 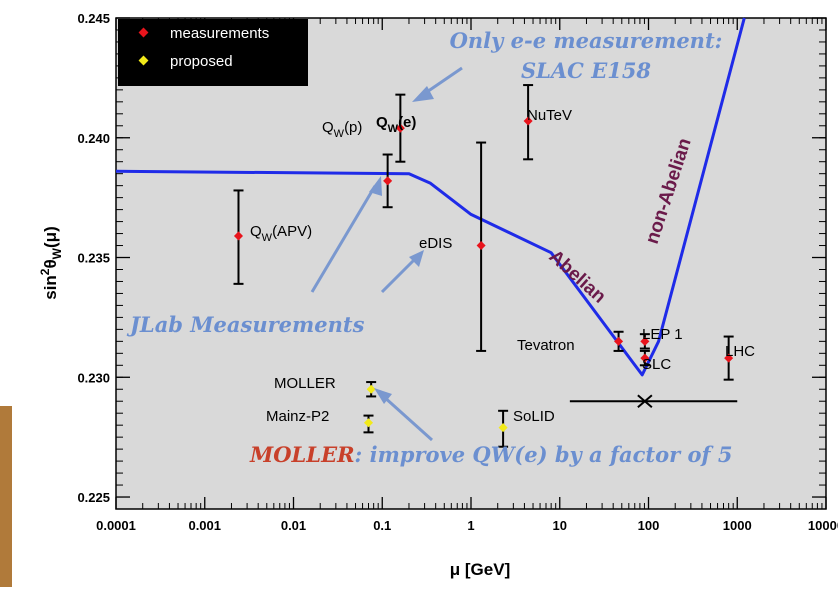 What do you see at coordinates (586, 70) in the screenshot?
I see `annotation-e158-line2: SLAC E158` at bounding box center [586, 70].